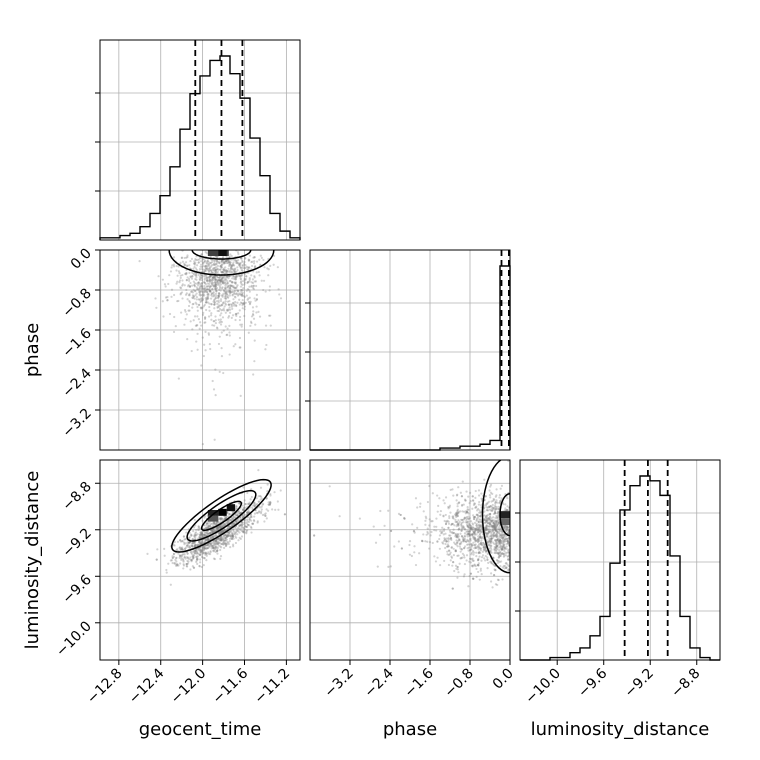  What do you see at coordinates (410, 350) in the screenshot?
I see `panel-frame` at bounding box center [410, 350].